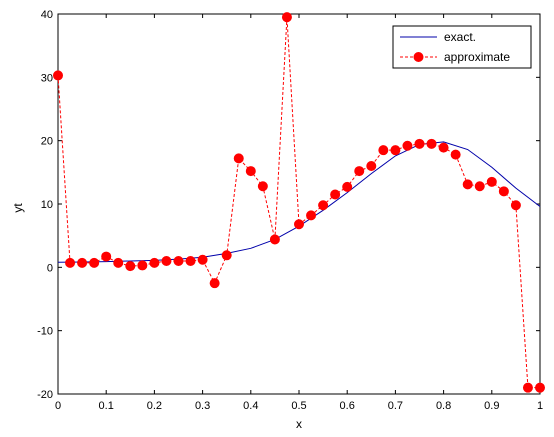  What do you see at coordinates (18, 208) in the screenshot?
I see `y-axis-label: yt` at bounding box center [18, 208].